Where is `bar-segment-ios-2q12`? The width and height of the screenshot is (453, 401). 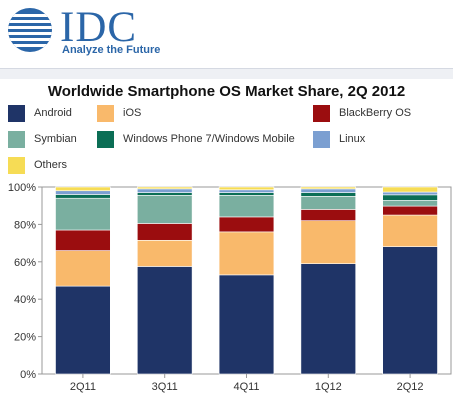
bar-segment-ios-2q12 is located at coordinates (410, 230).